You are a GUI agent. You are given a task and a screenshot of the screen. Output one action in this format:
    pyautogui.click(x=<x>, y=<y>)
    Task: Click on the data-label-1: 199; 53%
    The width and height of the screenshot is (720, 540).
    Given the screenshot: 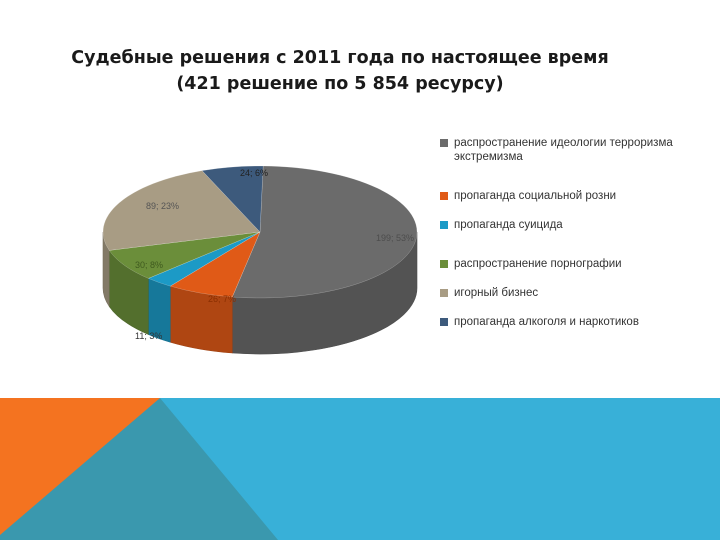 What is the action you would take?
    pyautogui.click(x=395, y=238)
    